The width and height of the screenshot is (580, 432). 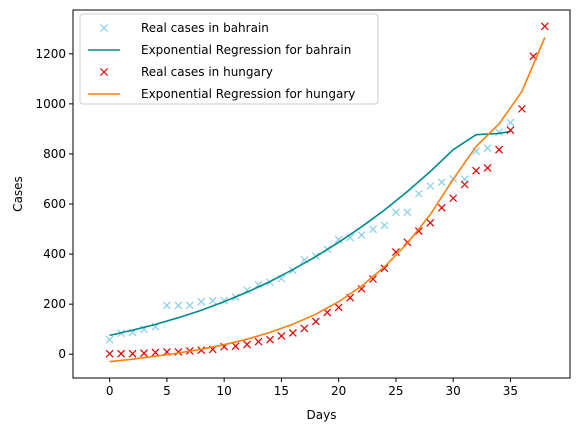 I want to click on y-tick-label: 0, so click(x=62, y=354).